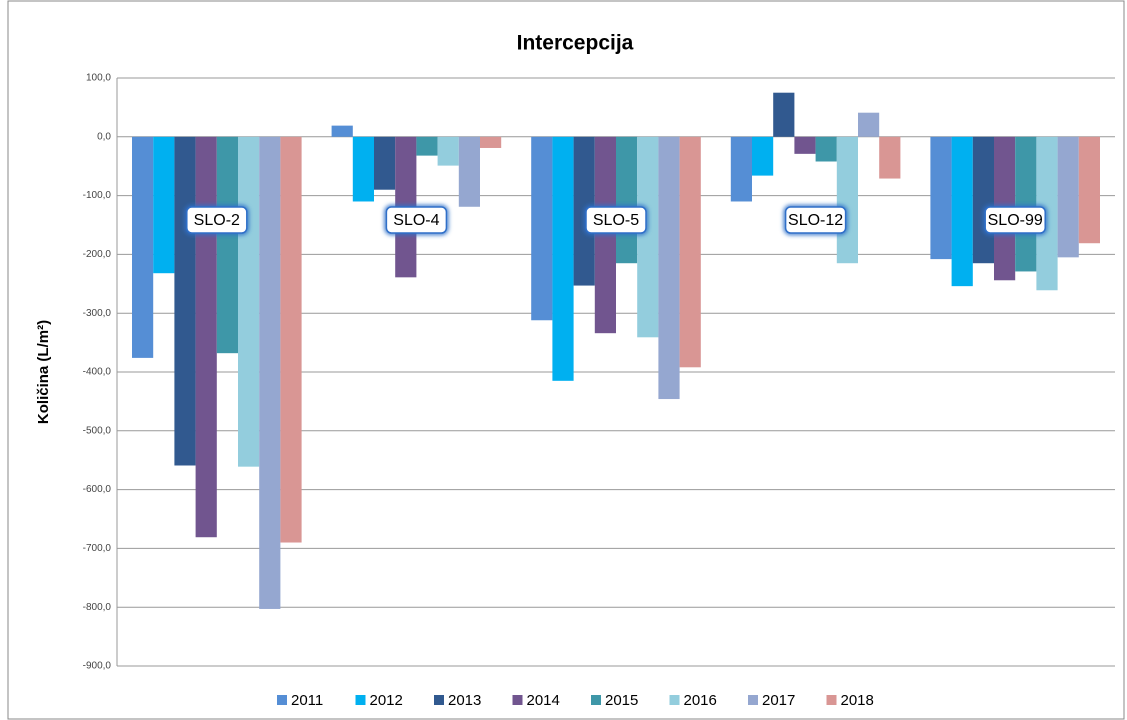 The height and width of the screenshot is (720, 1127). What do you see at coordinates (543, 700) in the screenshot?
I see `legend-label: 2014` at bounding box center [543, 700].